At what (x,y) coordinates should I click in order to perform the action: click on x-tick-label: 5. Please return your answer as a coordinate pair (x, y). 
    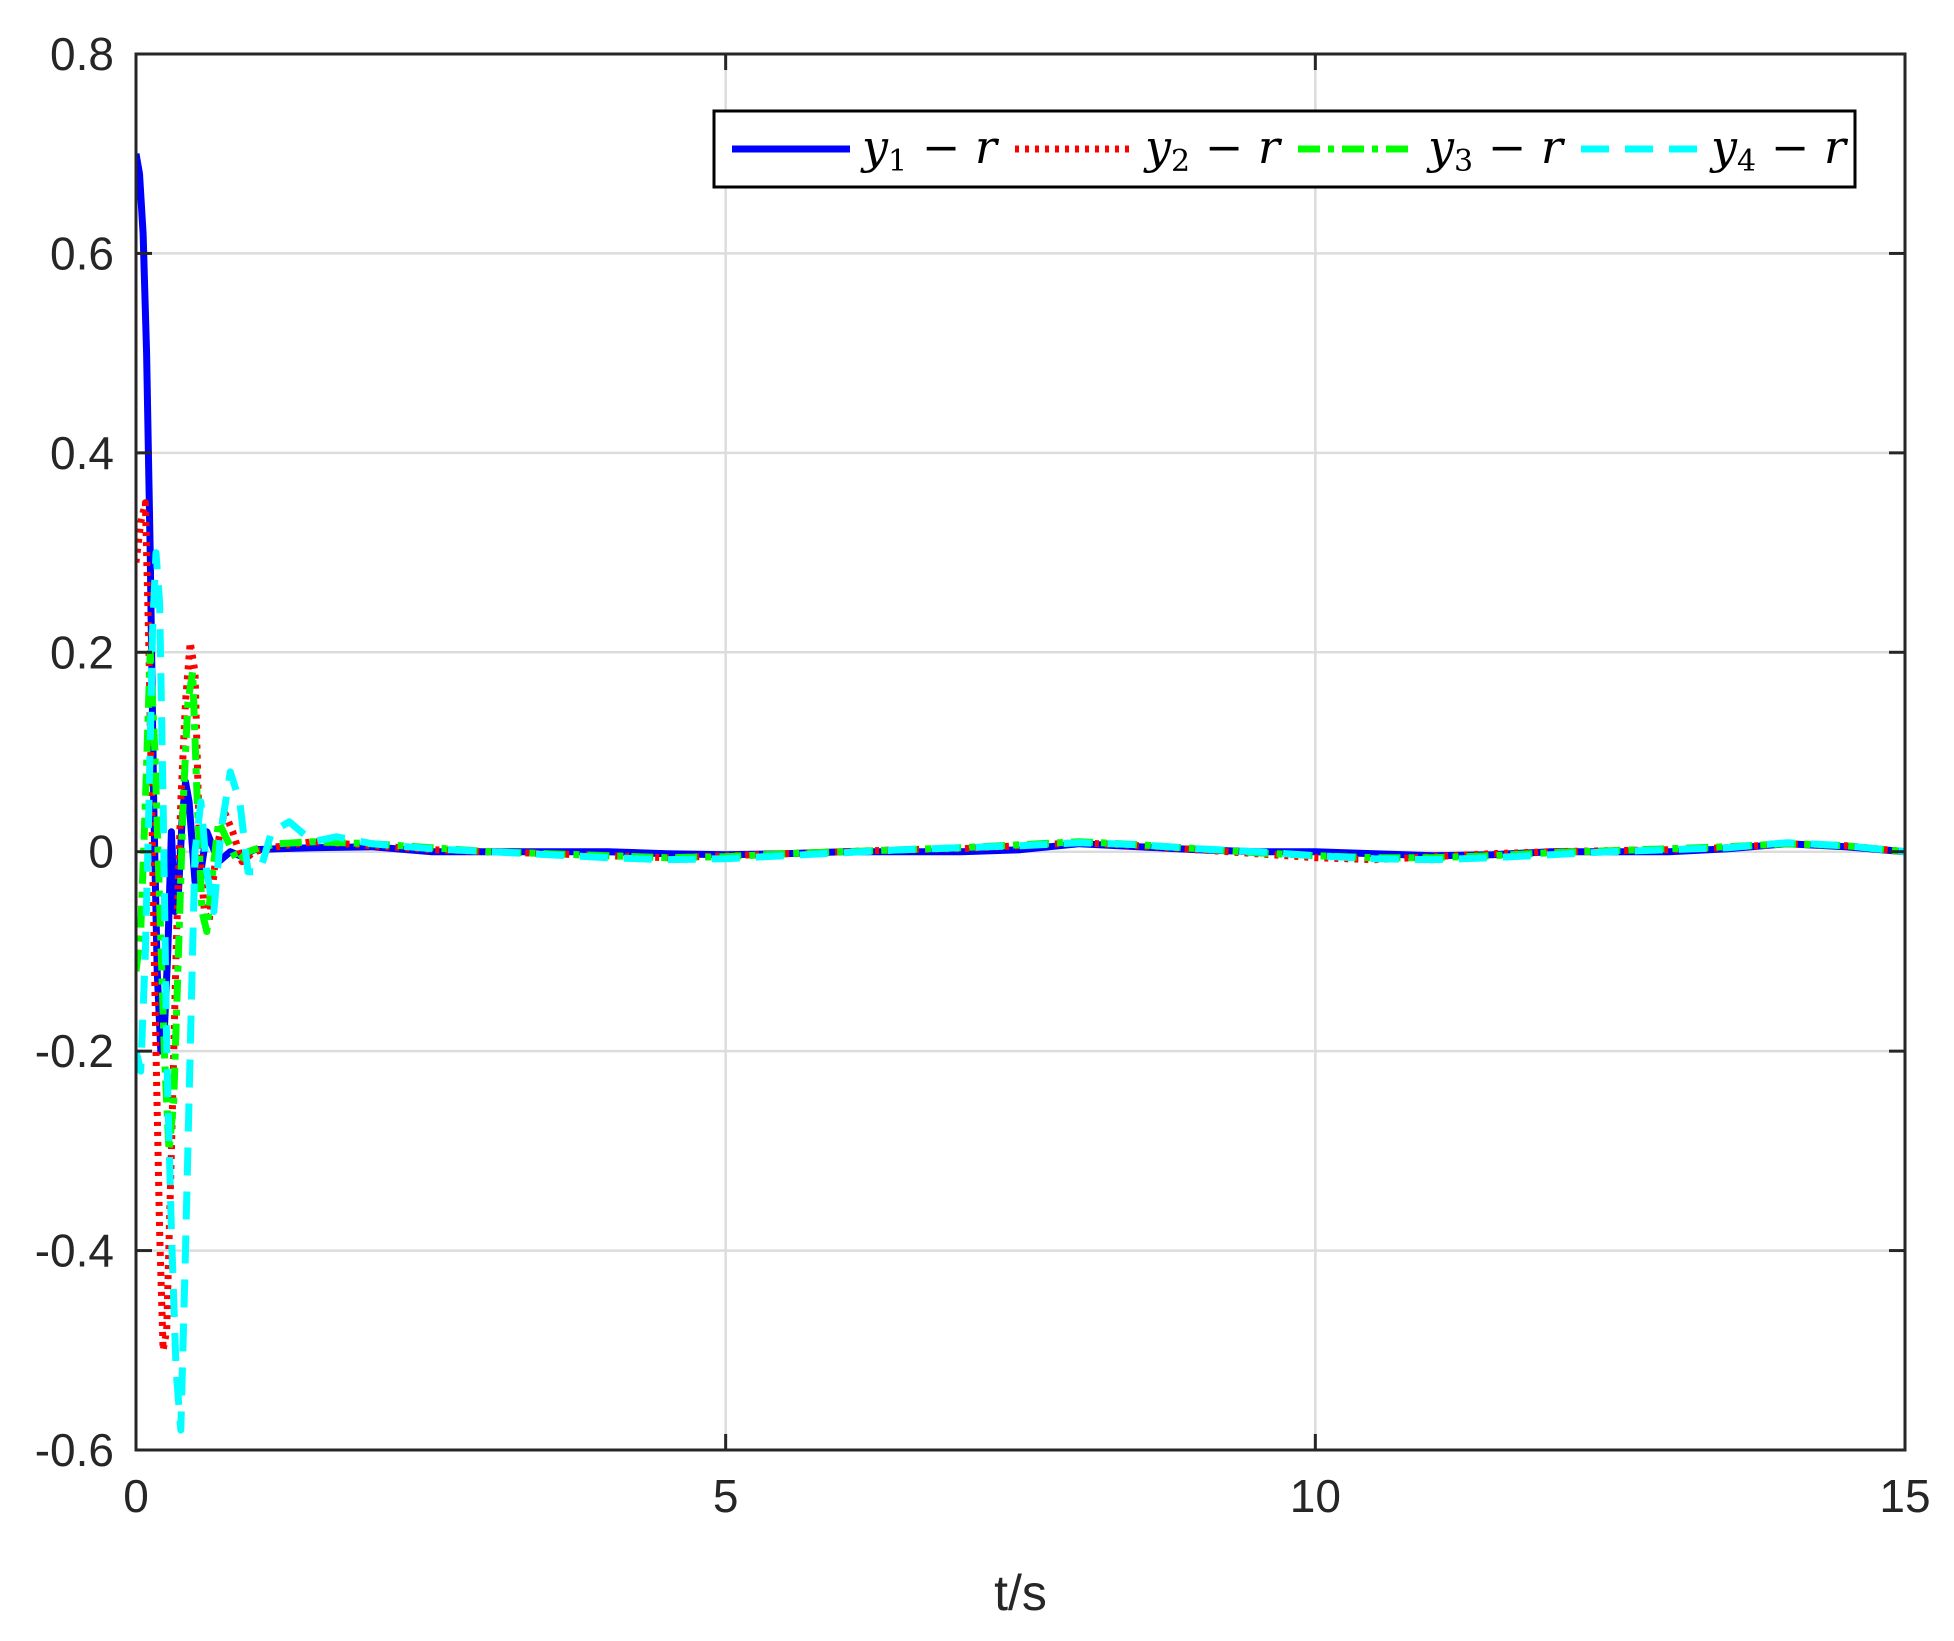
    Looking at the image, I should click on (726, 1496).